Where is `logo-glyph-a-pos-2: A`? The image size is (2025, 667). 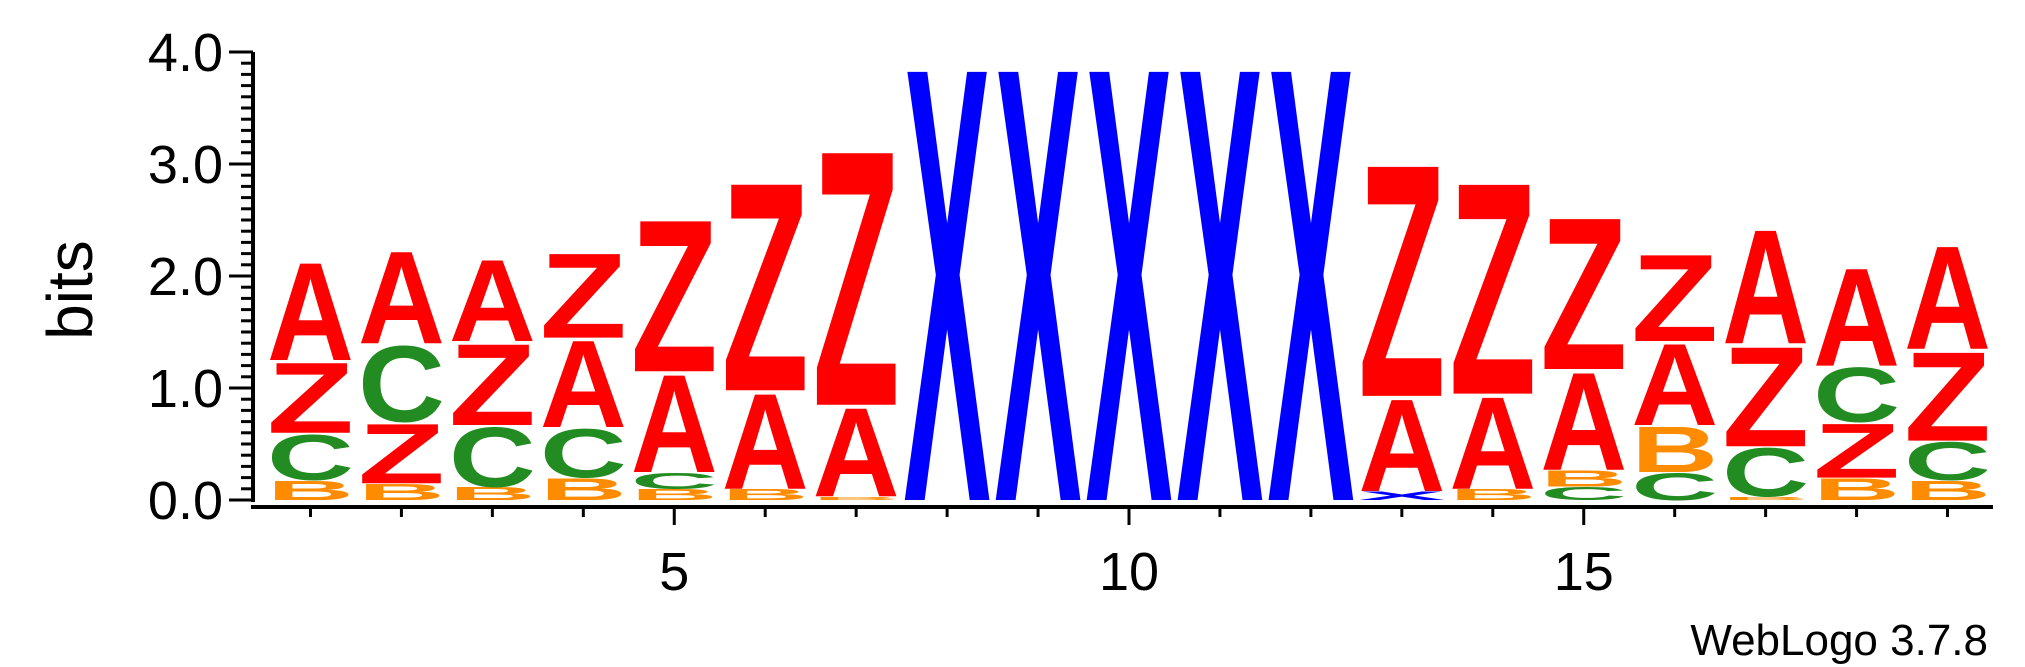 logo-glyph-a-pos-2: A is located at coordinates (401, 297).